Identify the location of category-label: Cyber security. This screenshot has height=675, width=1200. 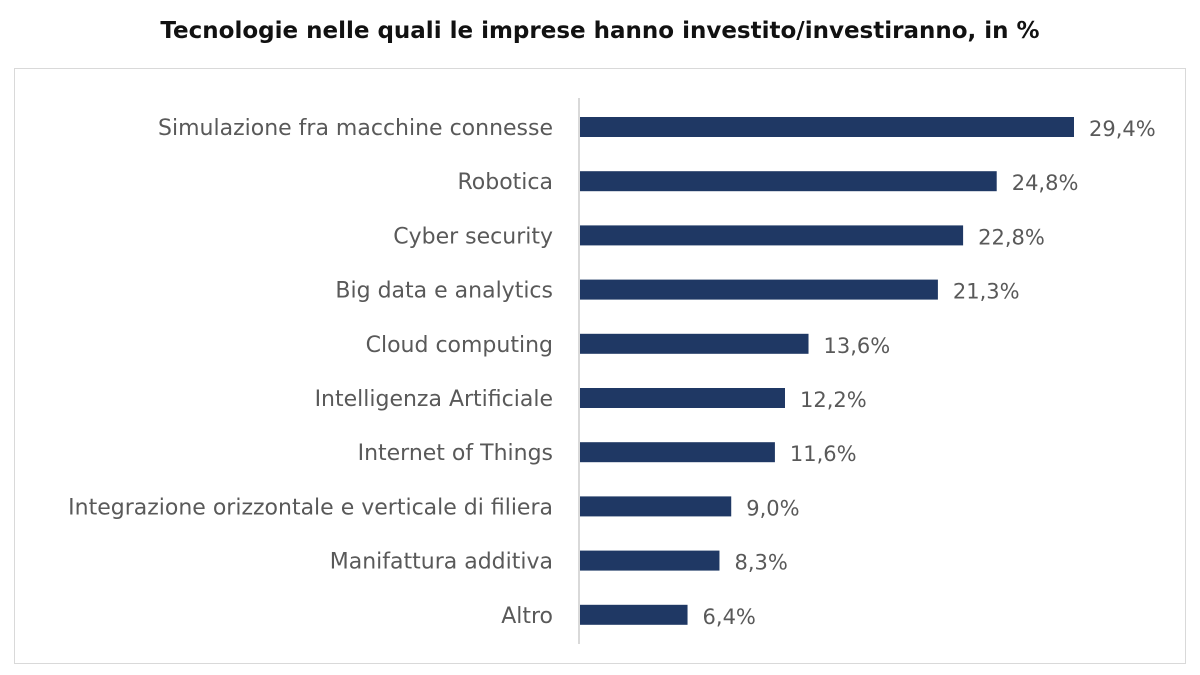
(473, 236).